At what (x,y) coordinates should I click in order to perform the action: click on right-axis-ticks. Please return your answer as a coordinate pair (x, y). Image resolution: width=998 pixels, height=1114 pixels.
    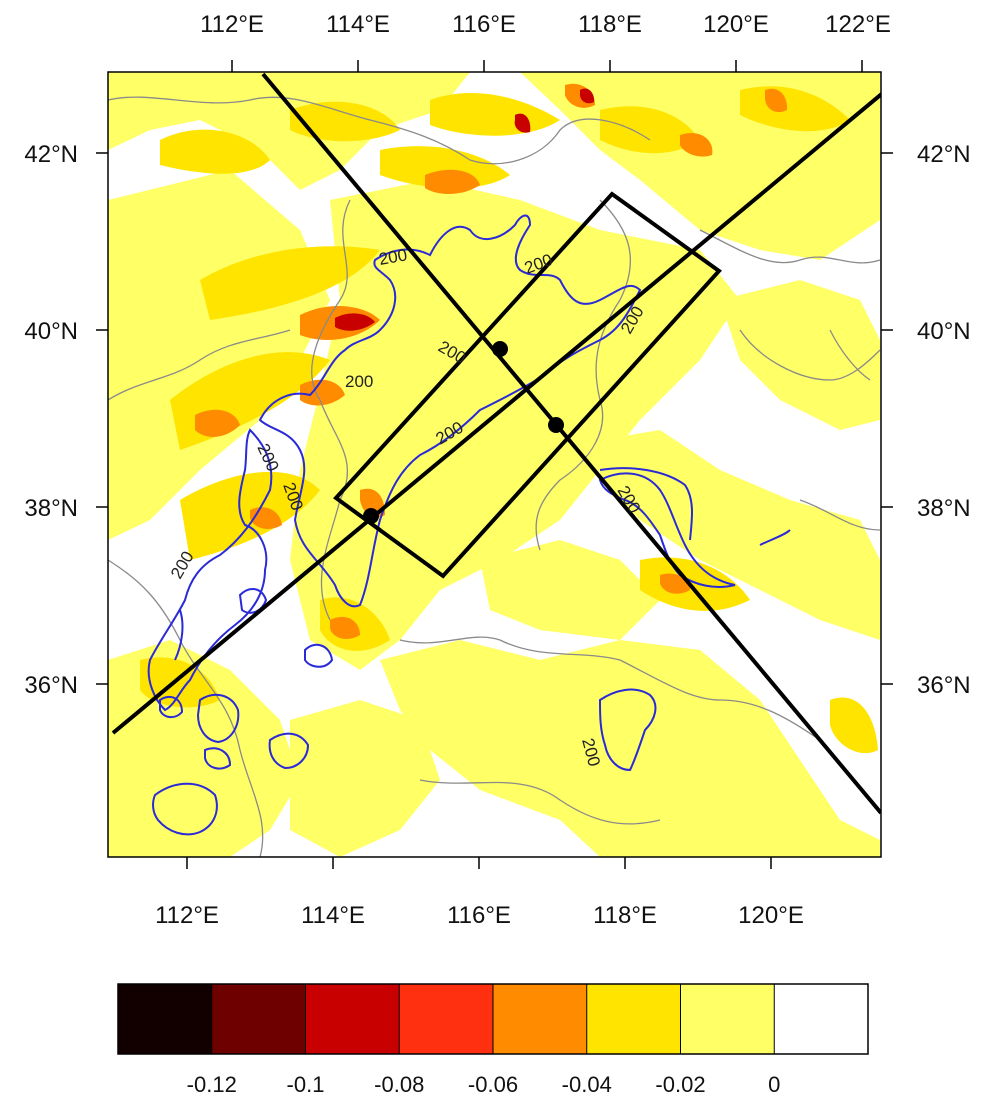
    Looking at the image, I should click on (887, 418).